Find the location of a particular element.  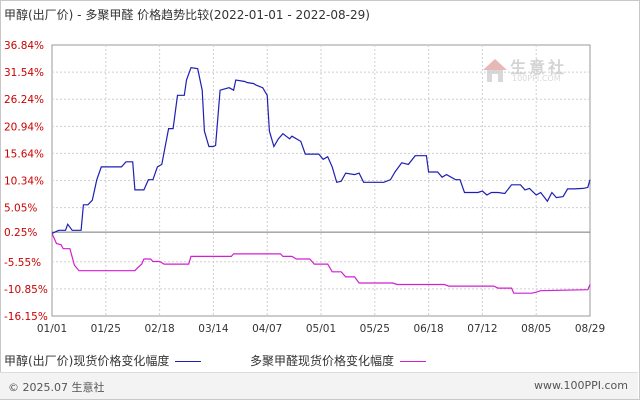

x-tick-label: 04/07 is located at coordinates (267, 329).